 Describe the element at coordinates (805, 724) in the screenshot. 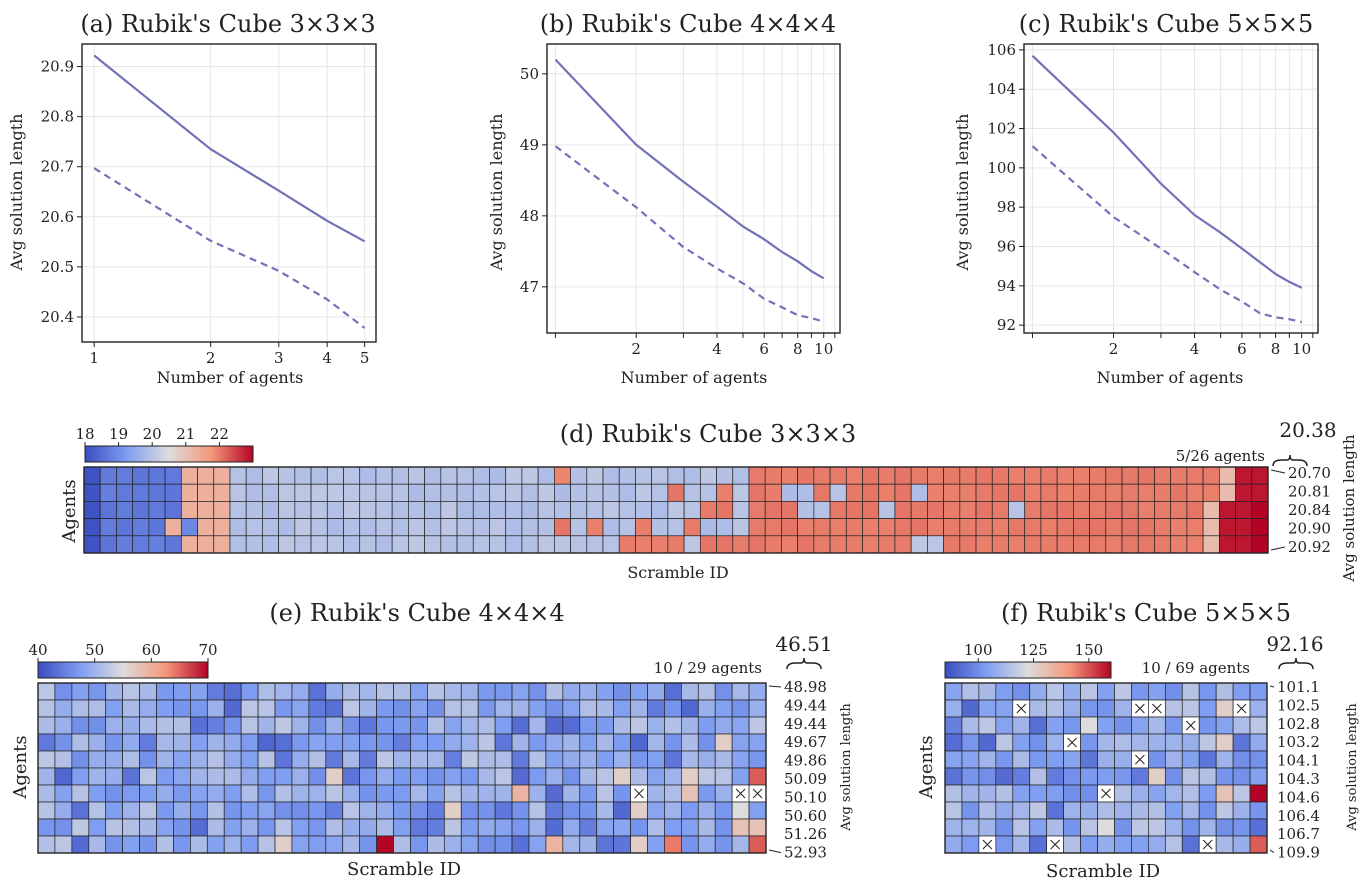

I see `row-value-label: 49.44` at that location.